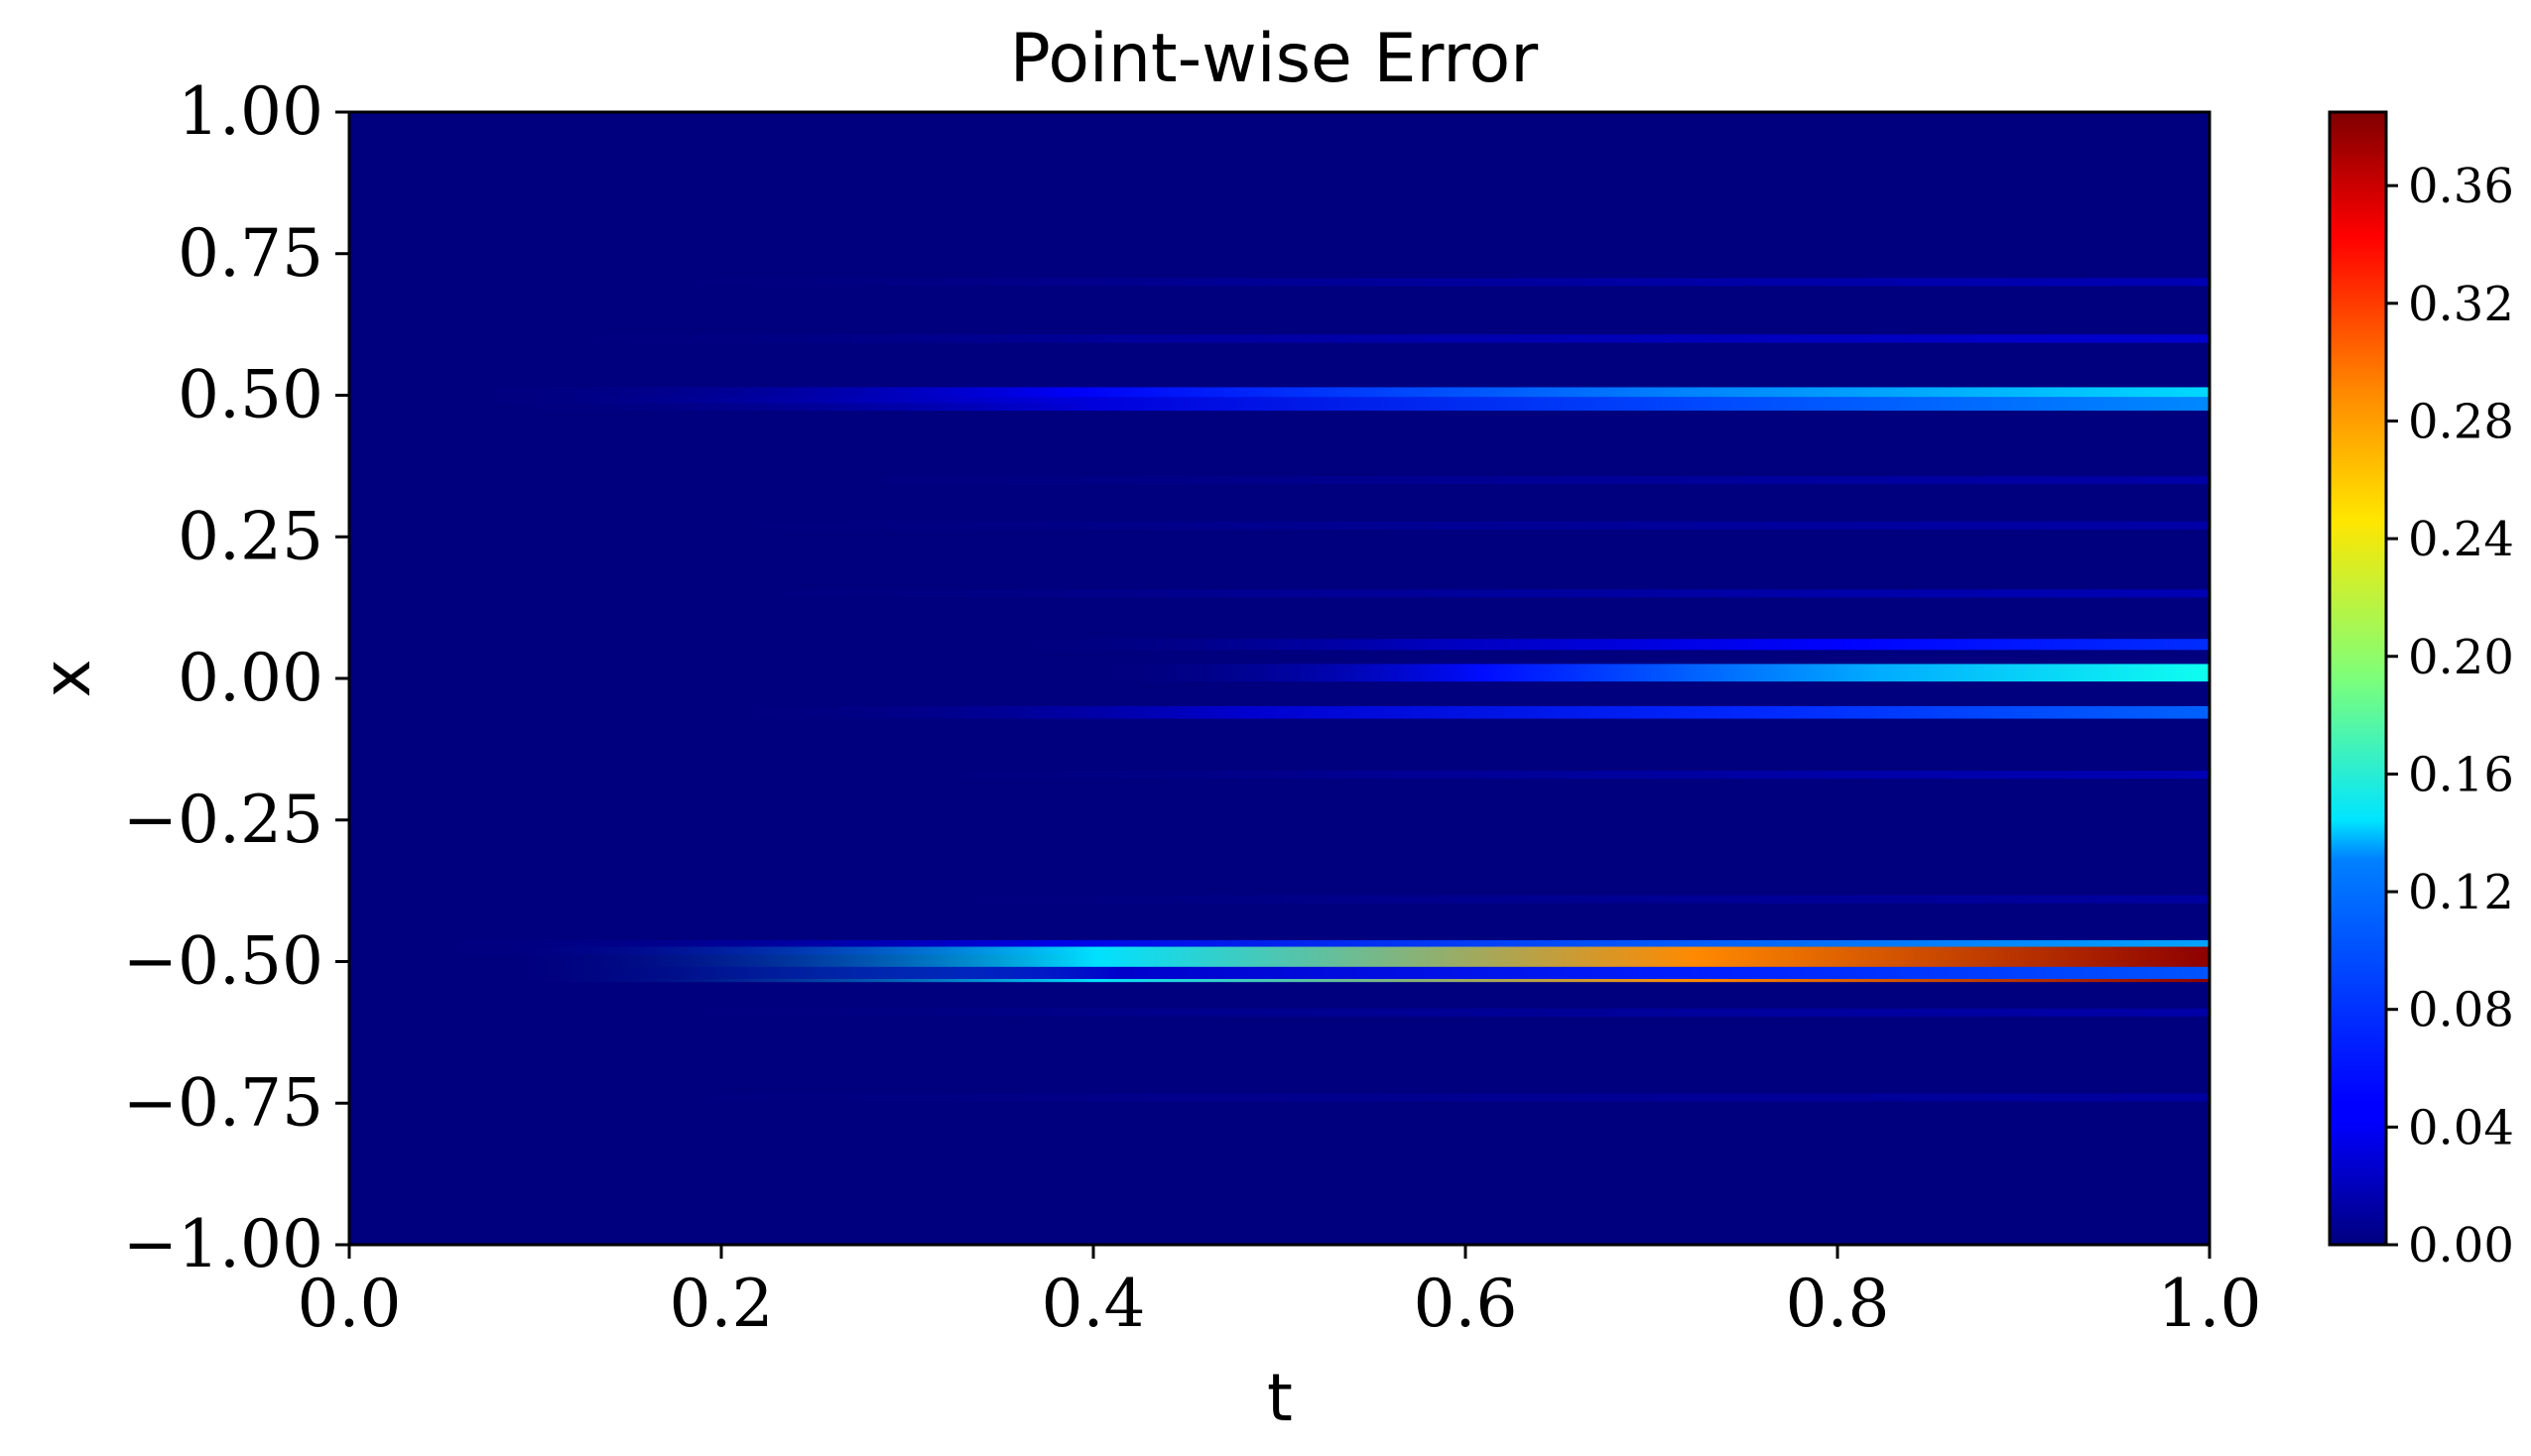 The width and height of the screenshot is (2531, 1456). I want to click on colorbar-tick-label: 0.24, so click(2461, 539).